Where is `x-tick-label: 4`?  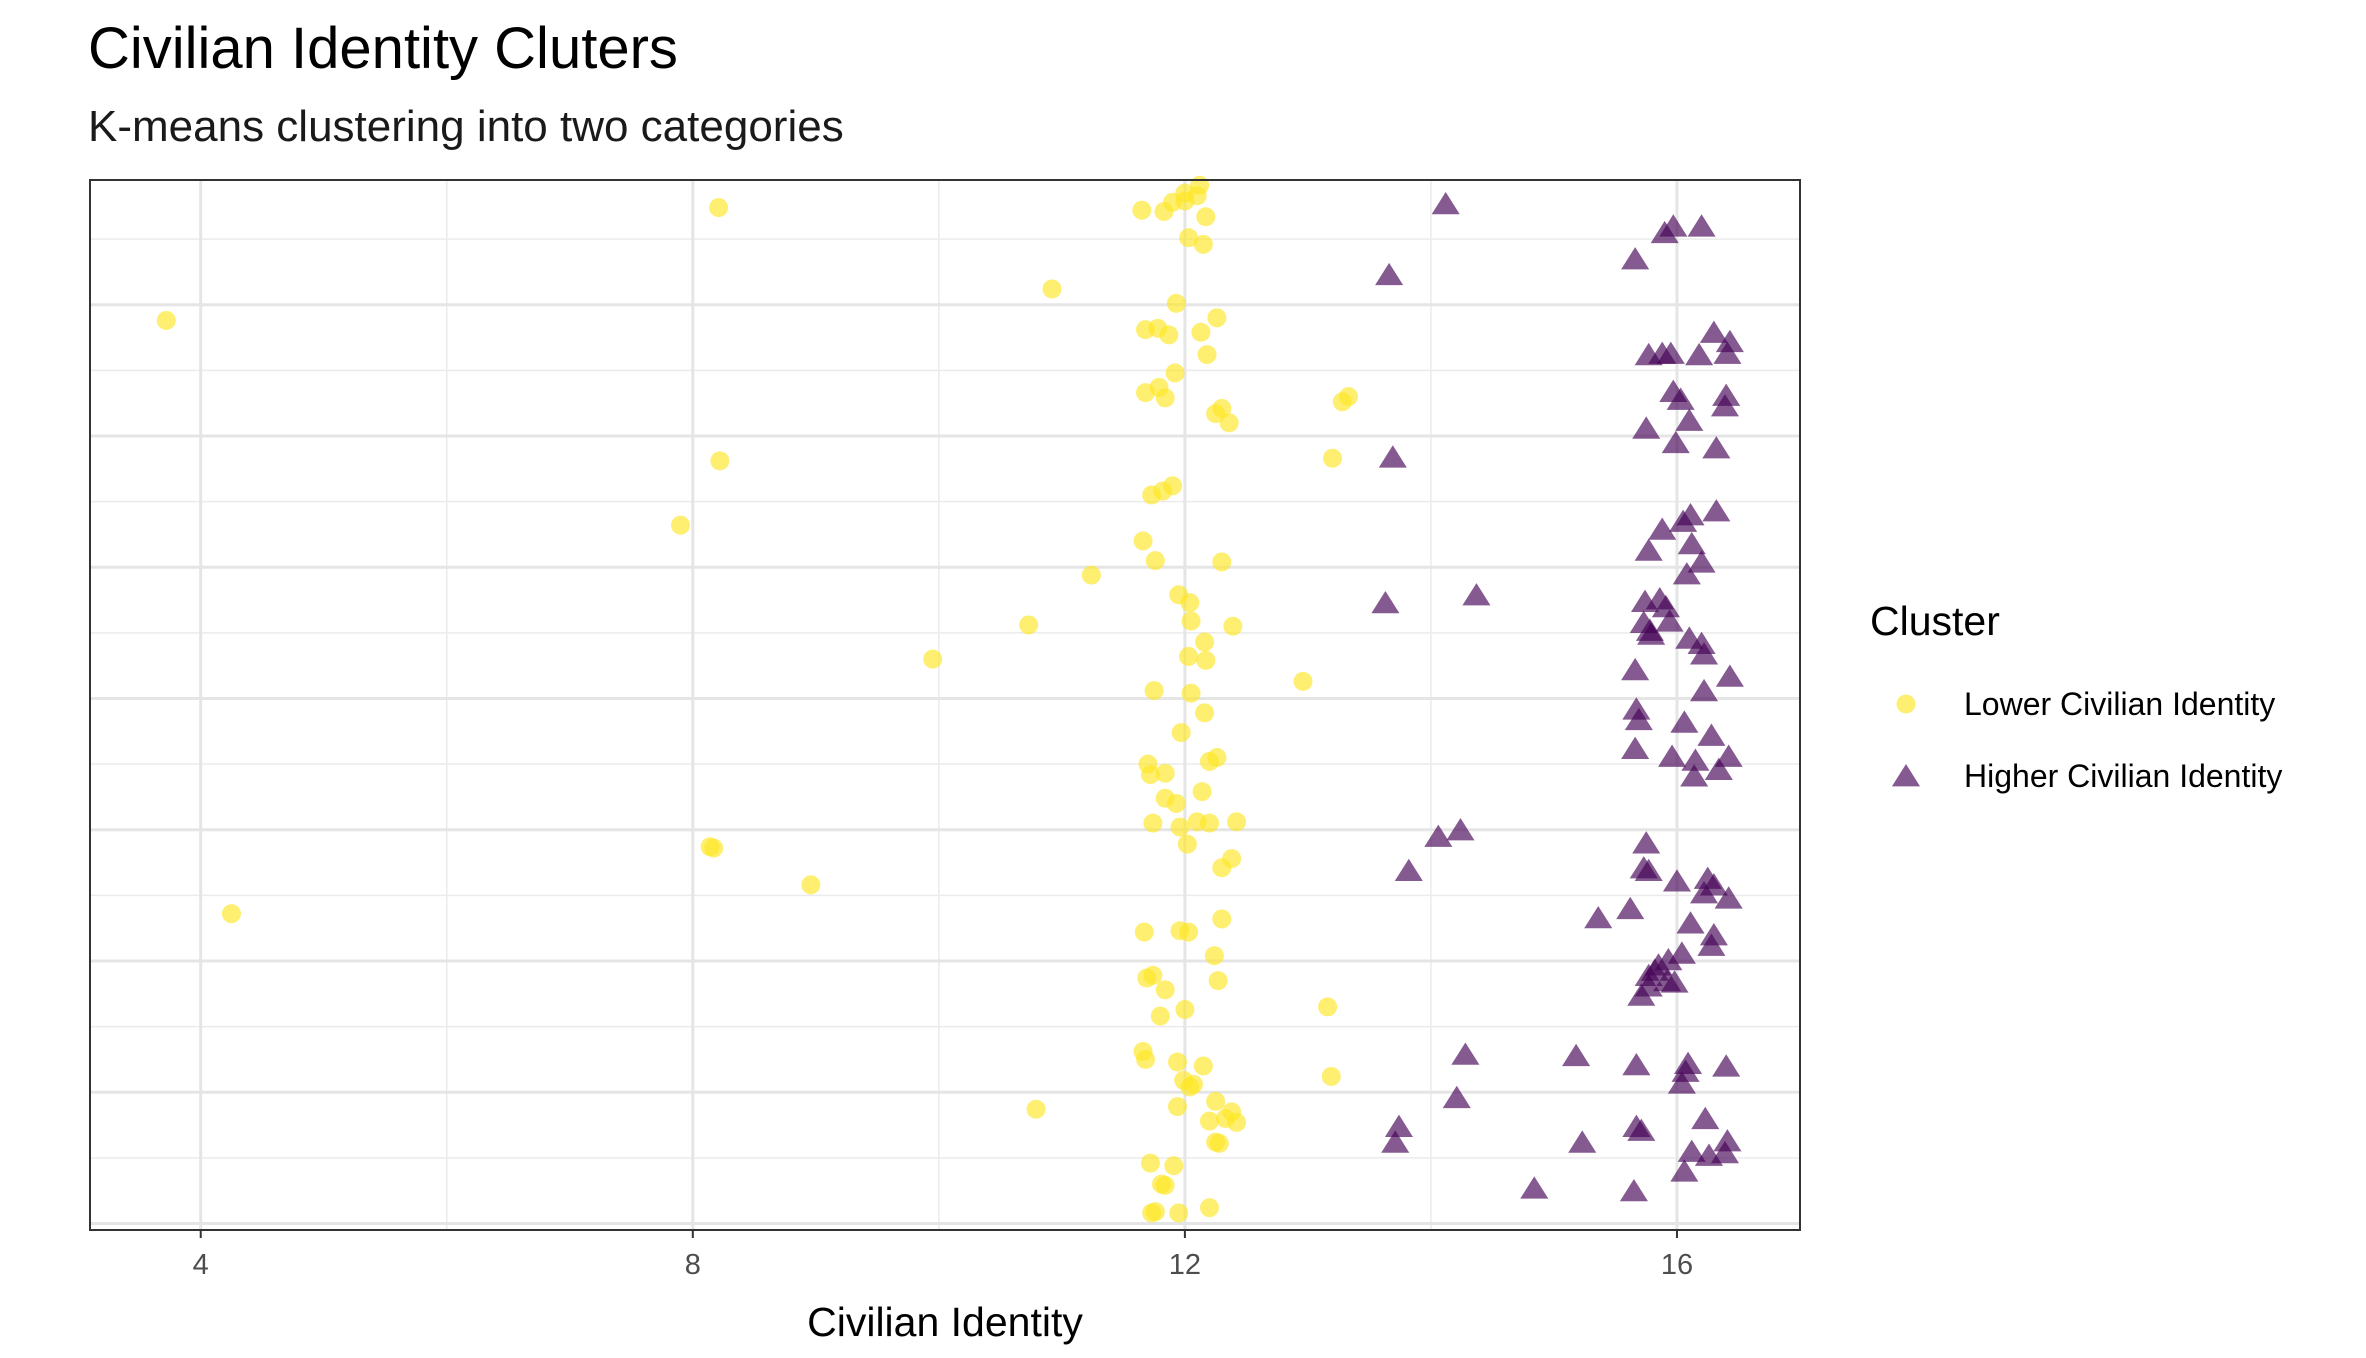 x-tick-label: 4 is located at coordinates (201, 1265).